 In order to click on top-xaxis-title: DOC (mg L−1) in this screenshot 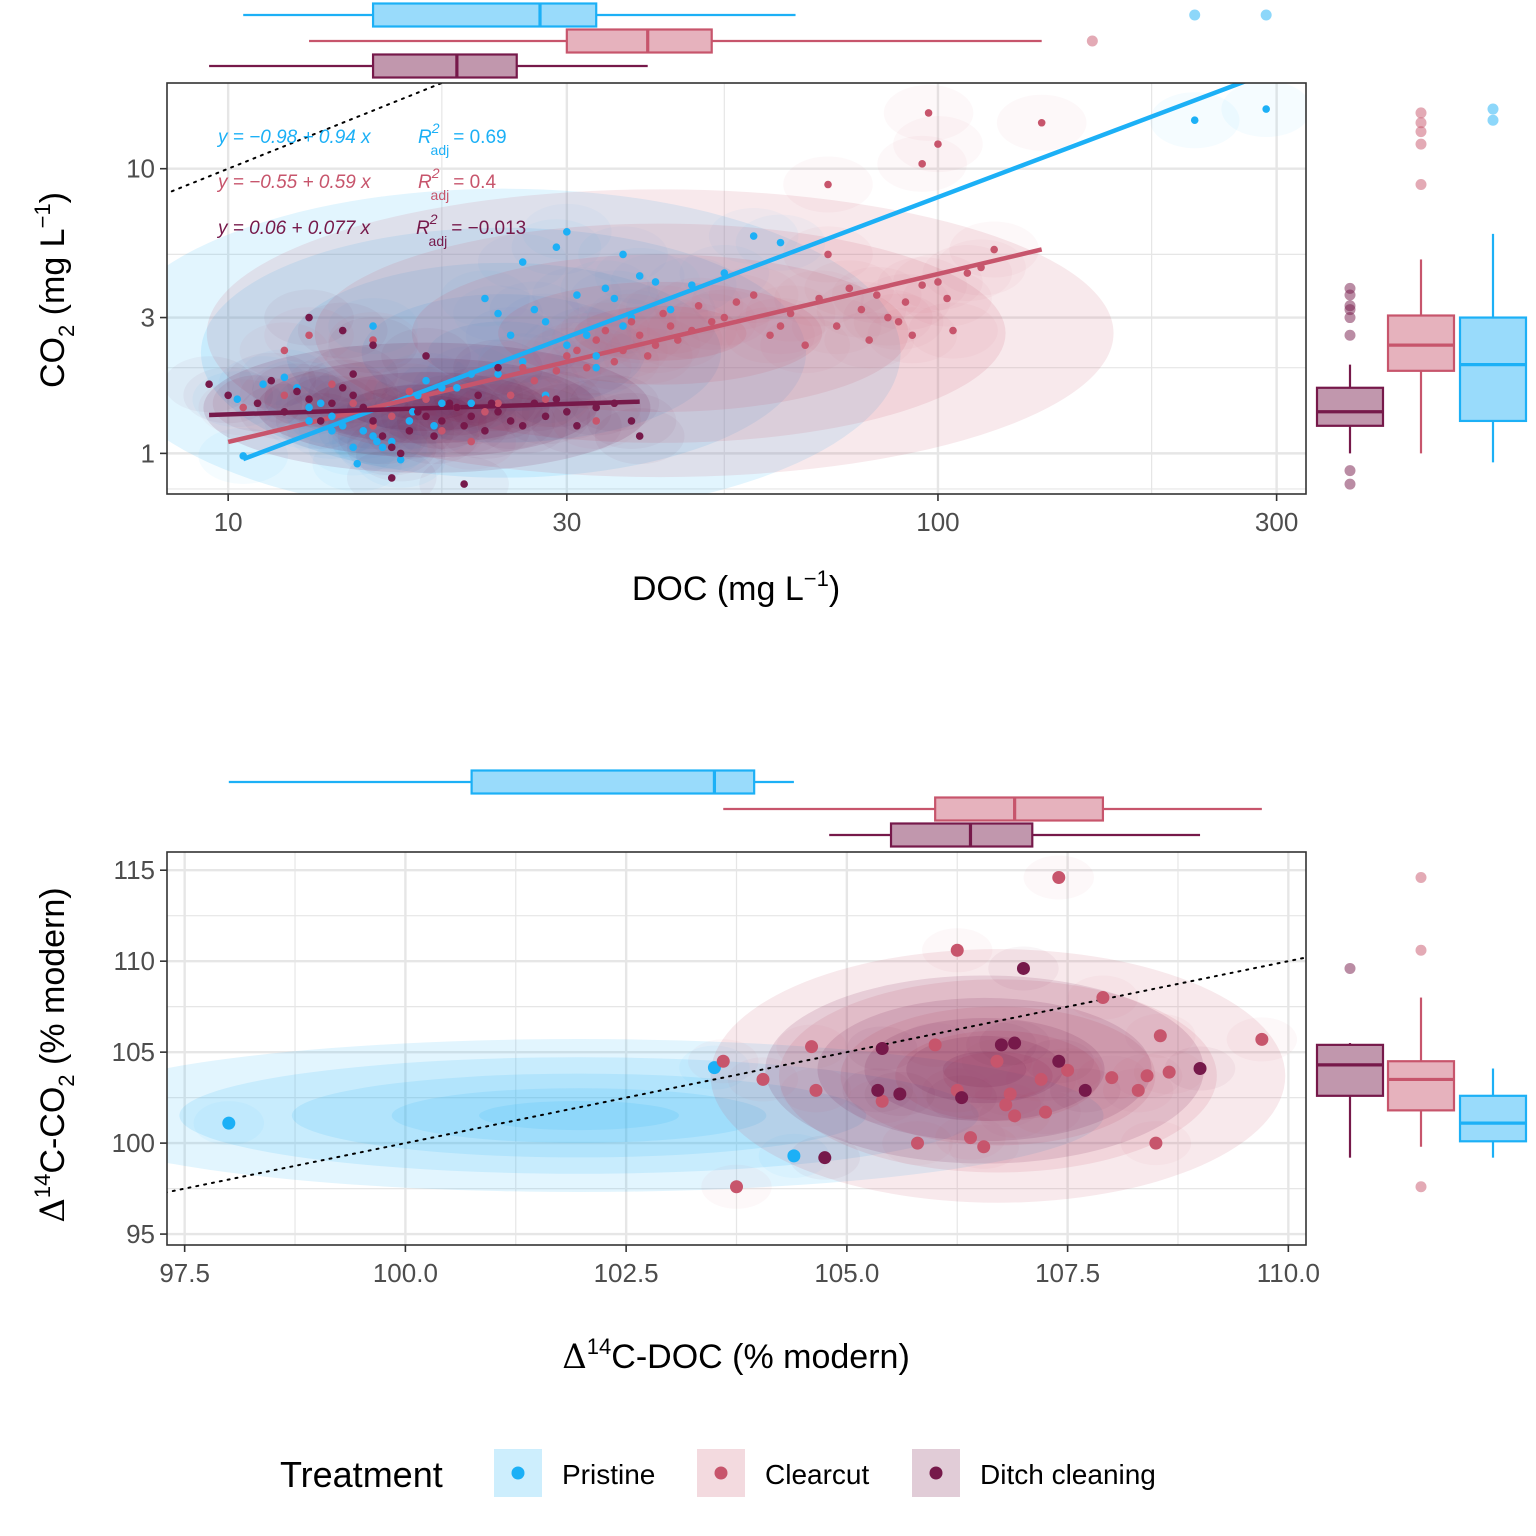, I will do `click(736, 587)`.